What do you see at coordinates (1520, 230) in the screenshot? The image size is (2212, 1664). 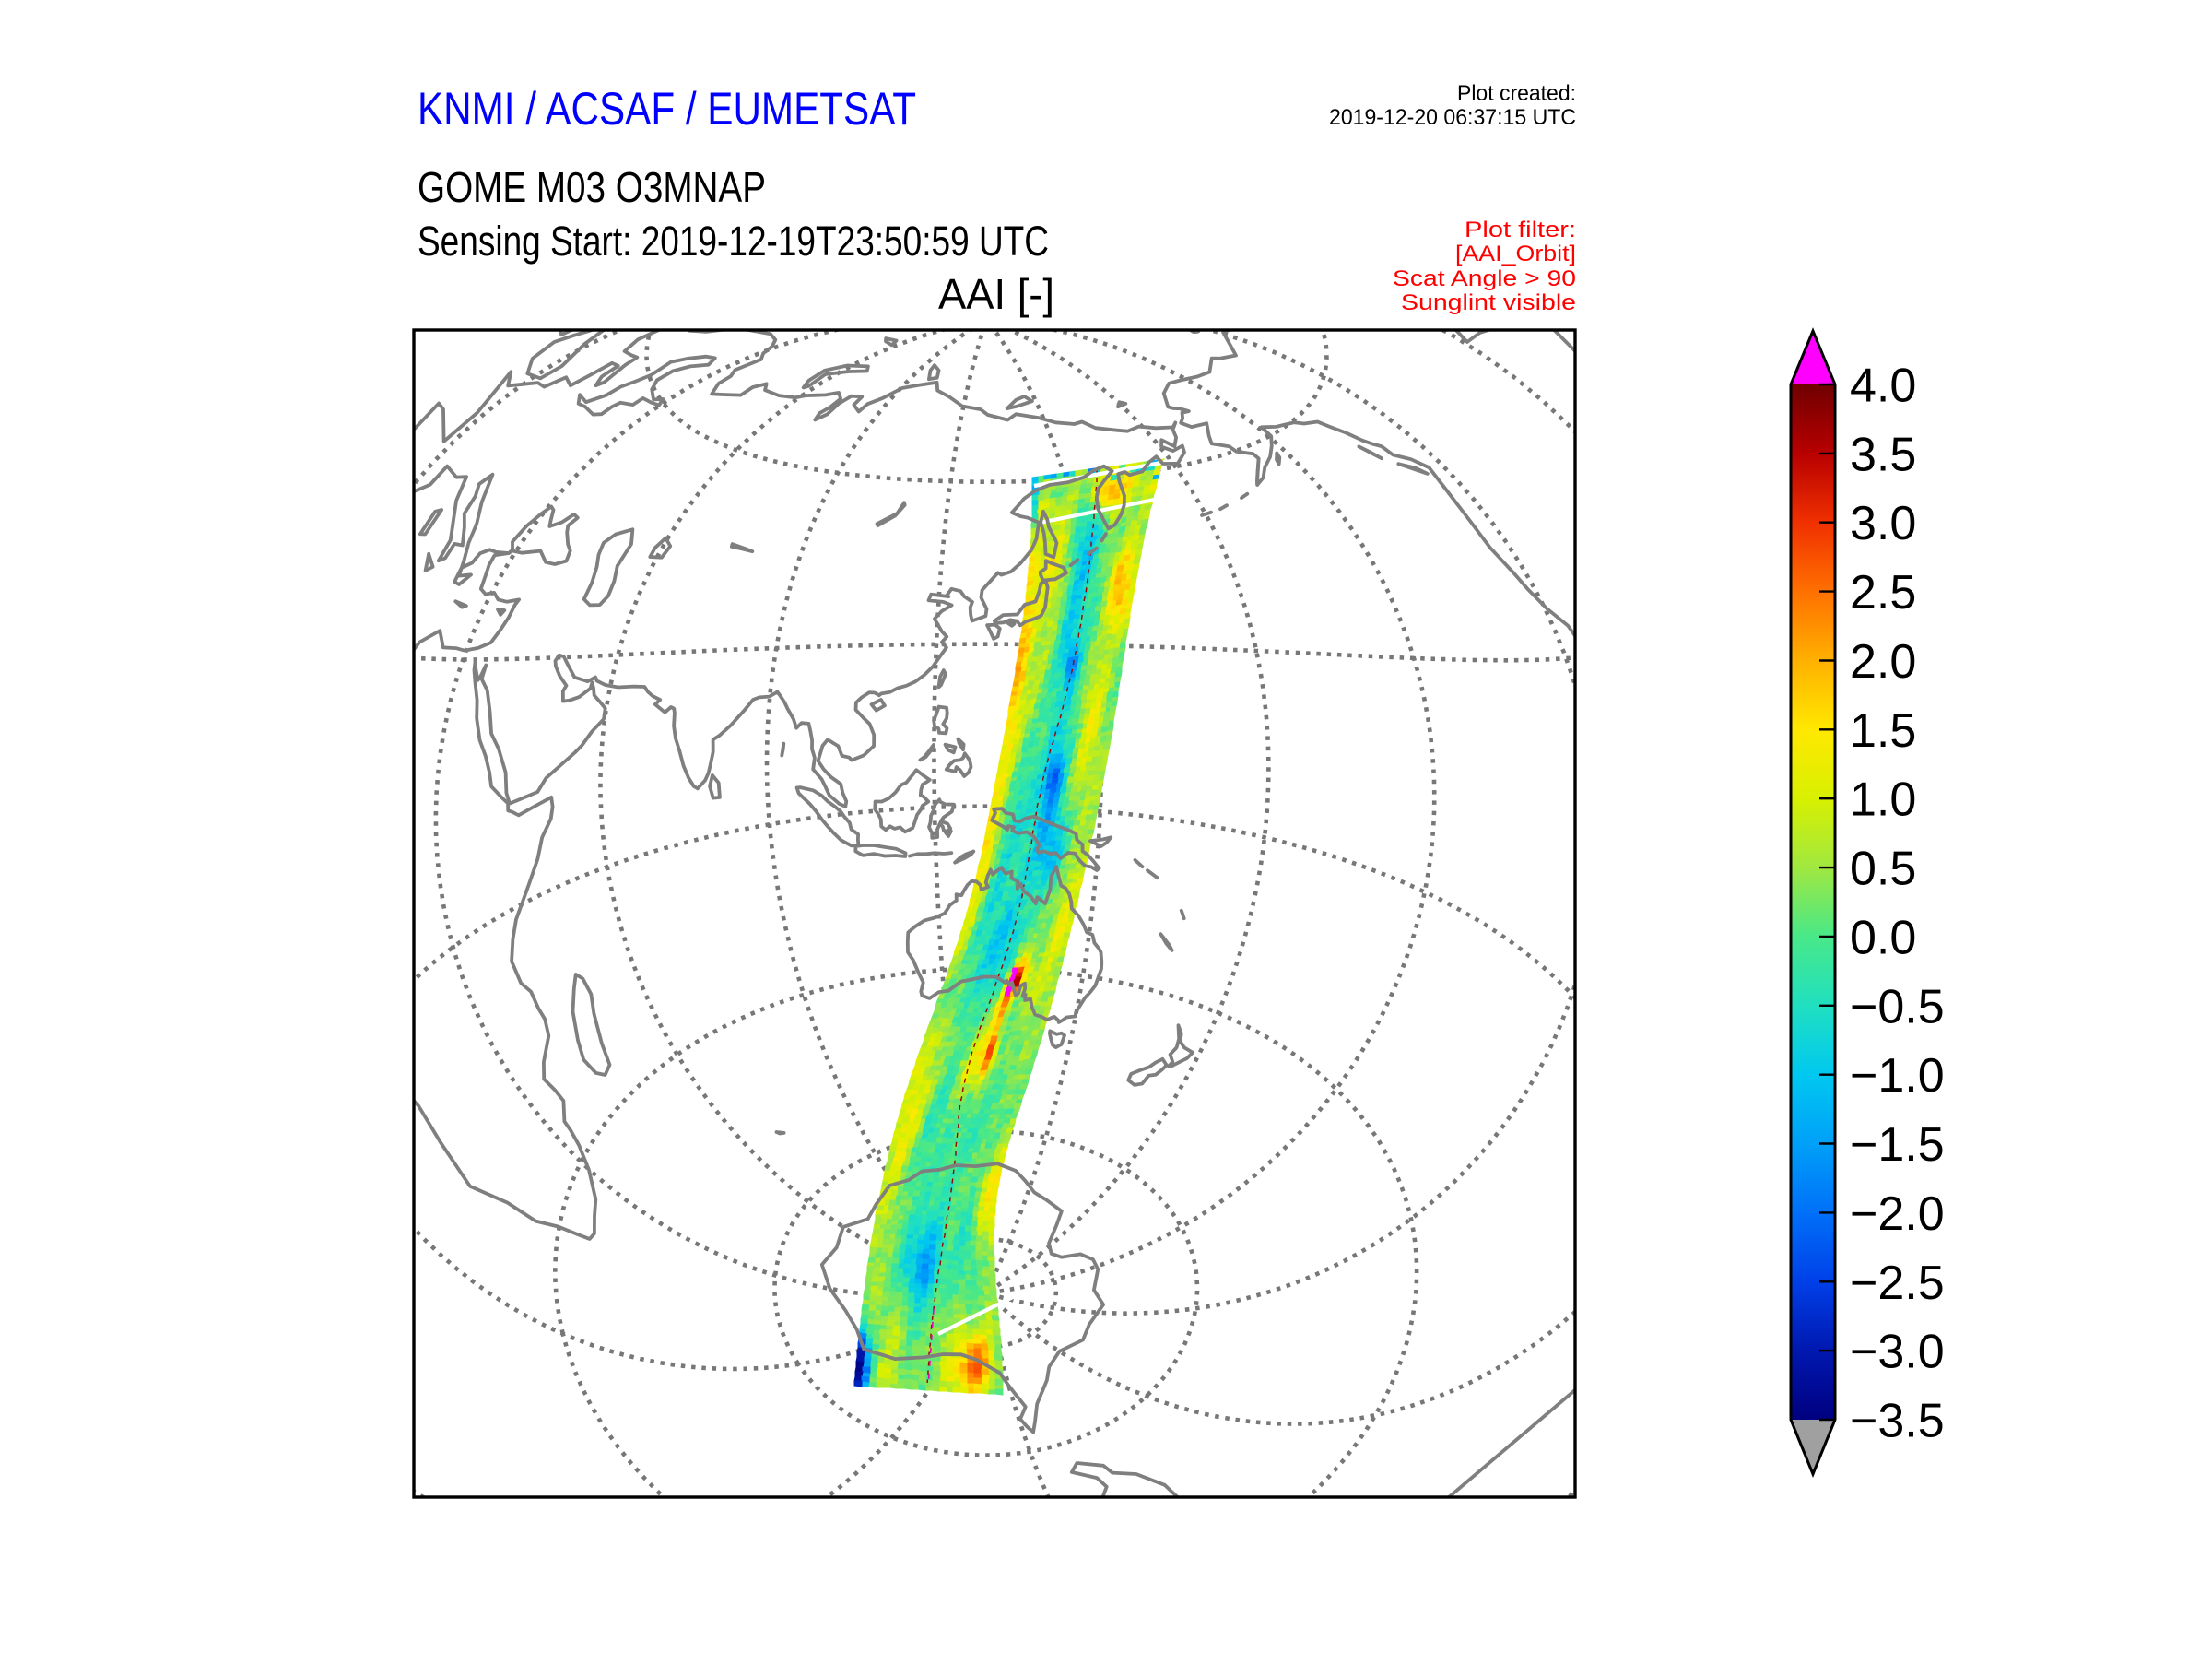 I see `svg-text: Plot filter:` at bounding box center [1520, 230].